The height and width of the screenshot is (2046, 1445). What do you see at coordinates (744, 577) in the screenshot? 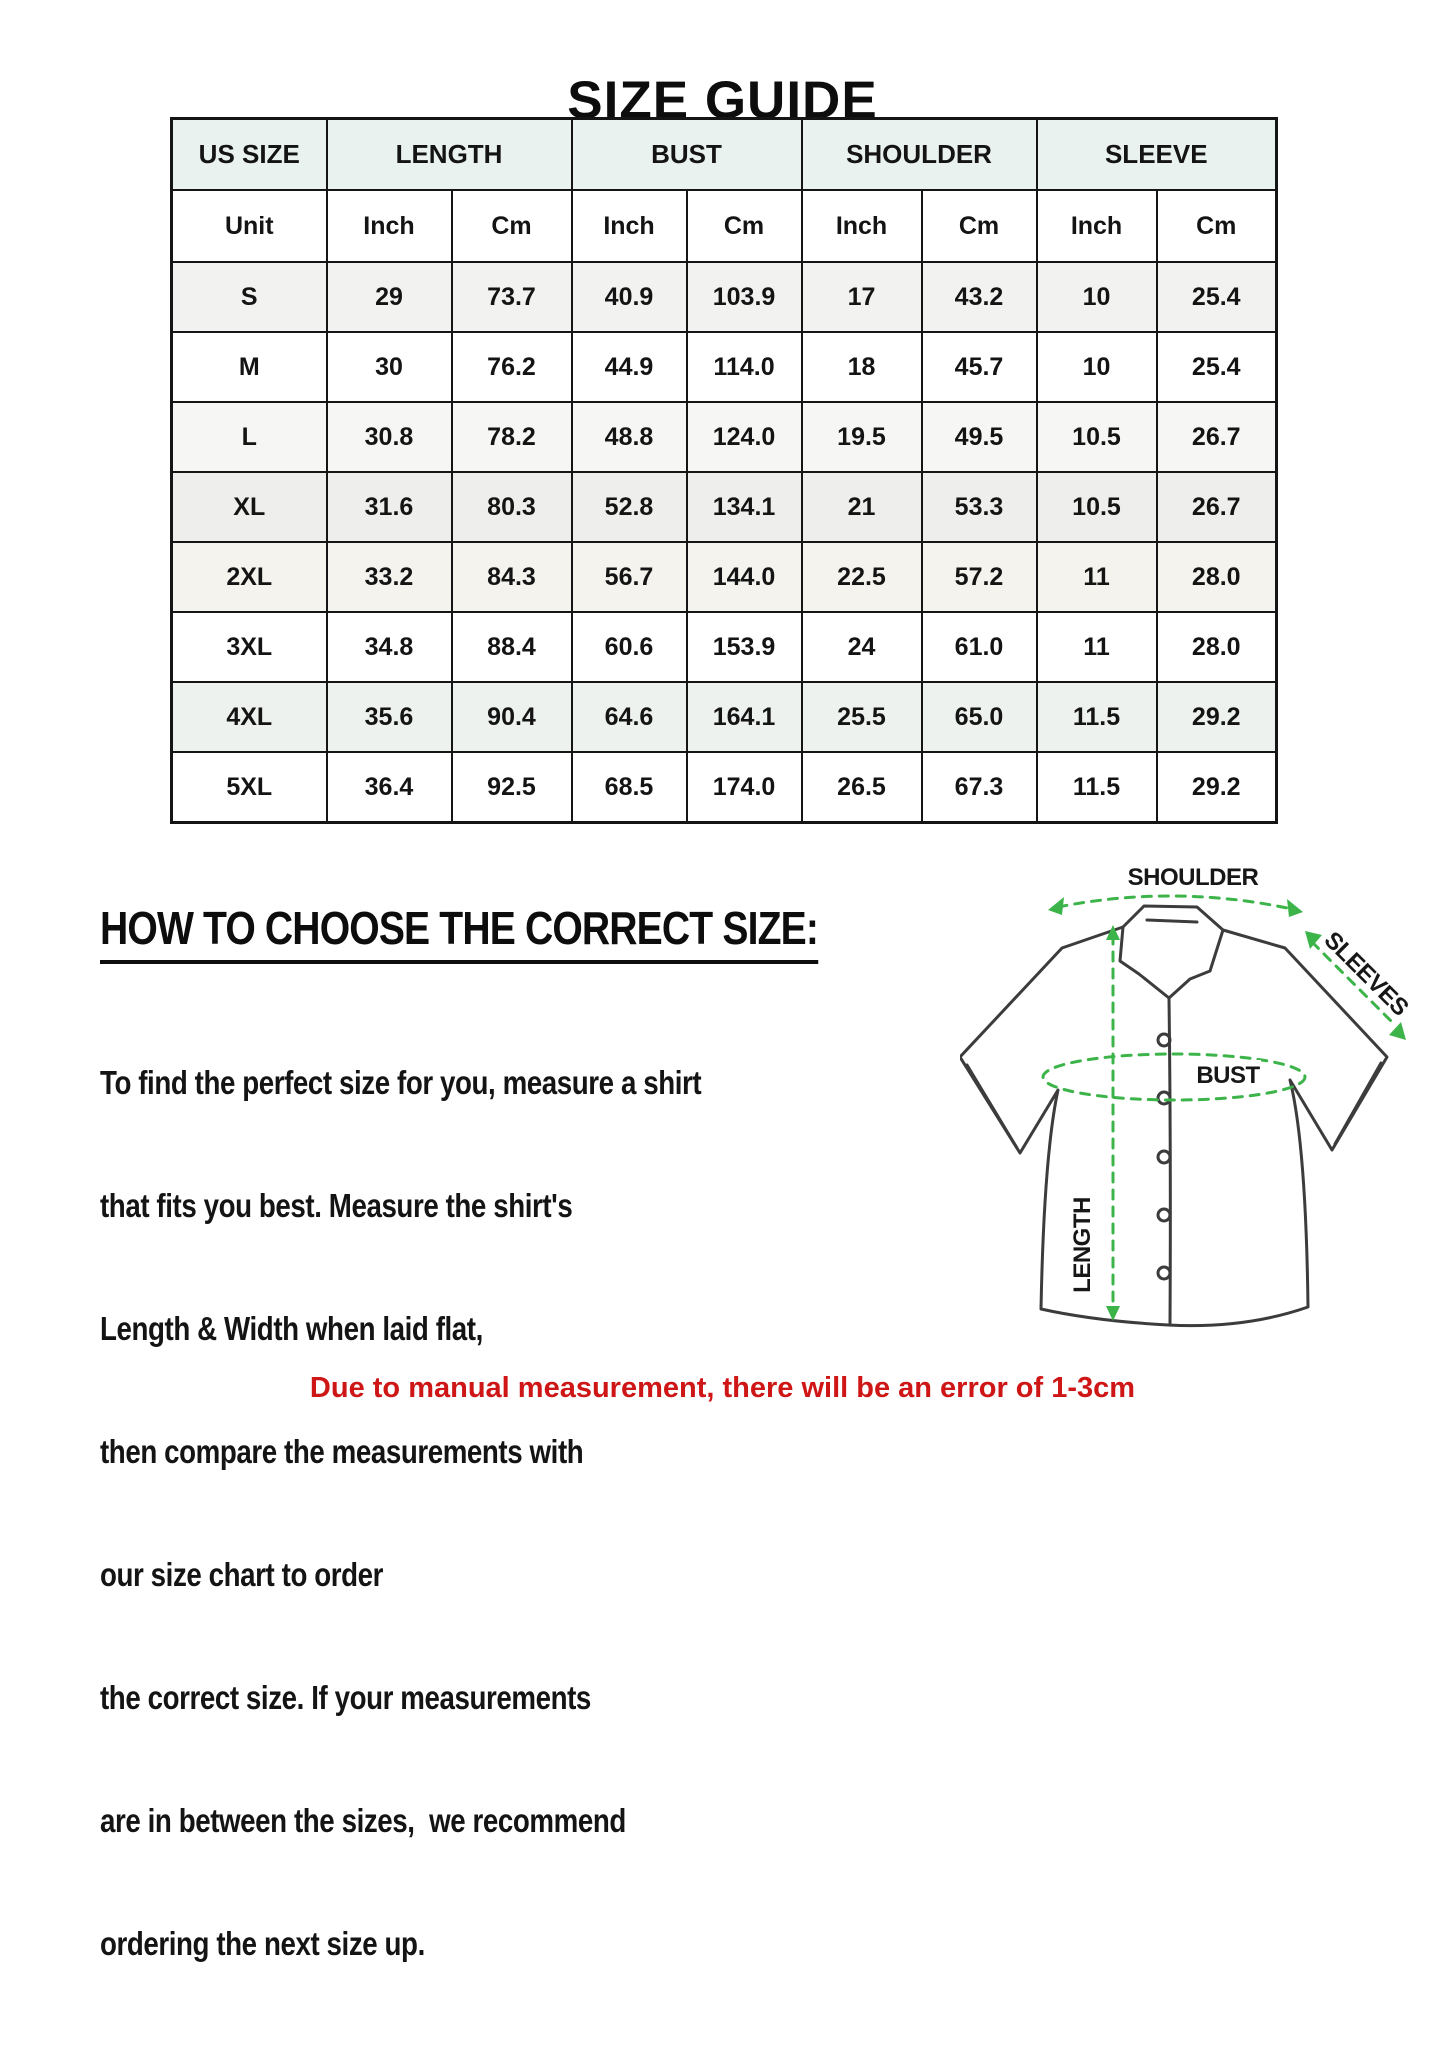
I see `value-cell: 144.0` at bounding box center [744, 577].